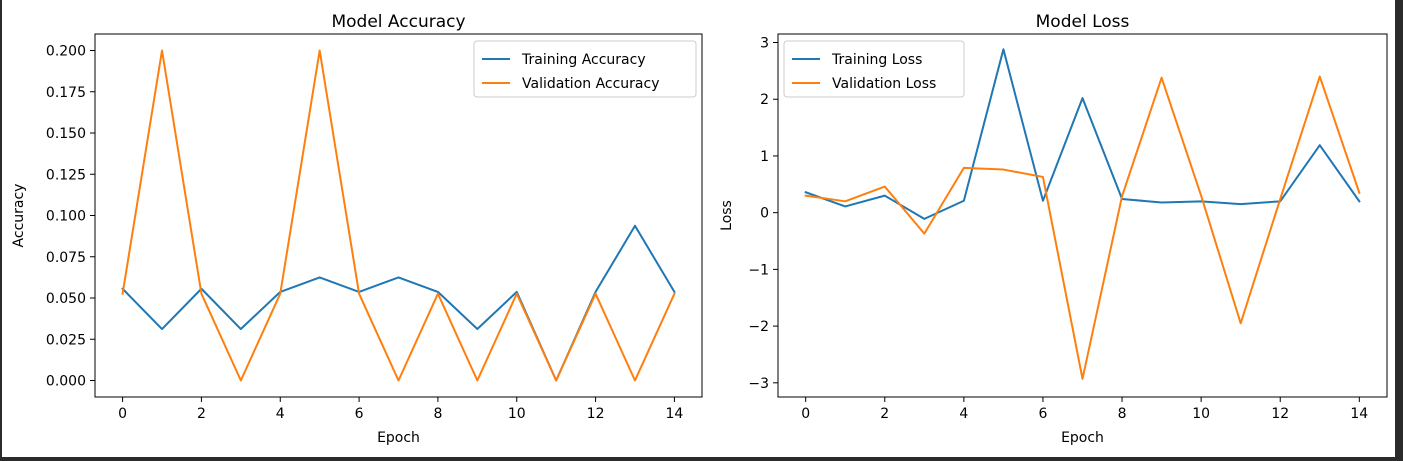  I want to click on scrollbar-track, so click(1400, 228).